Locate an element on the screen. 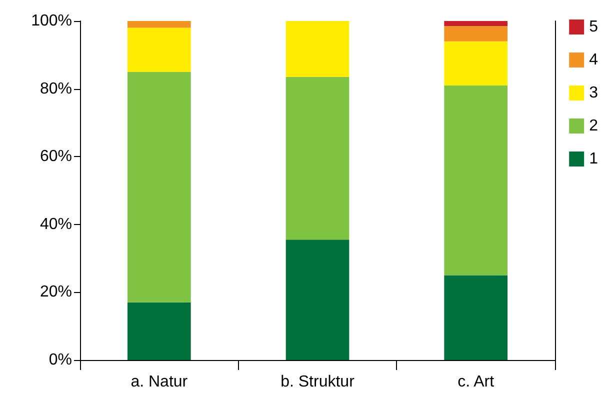 The width and height of the screenshot is (607, 400). y-tick-label: 0% is located at coordinates (60, 360).